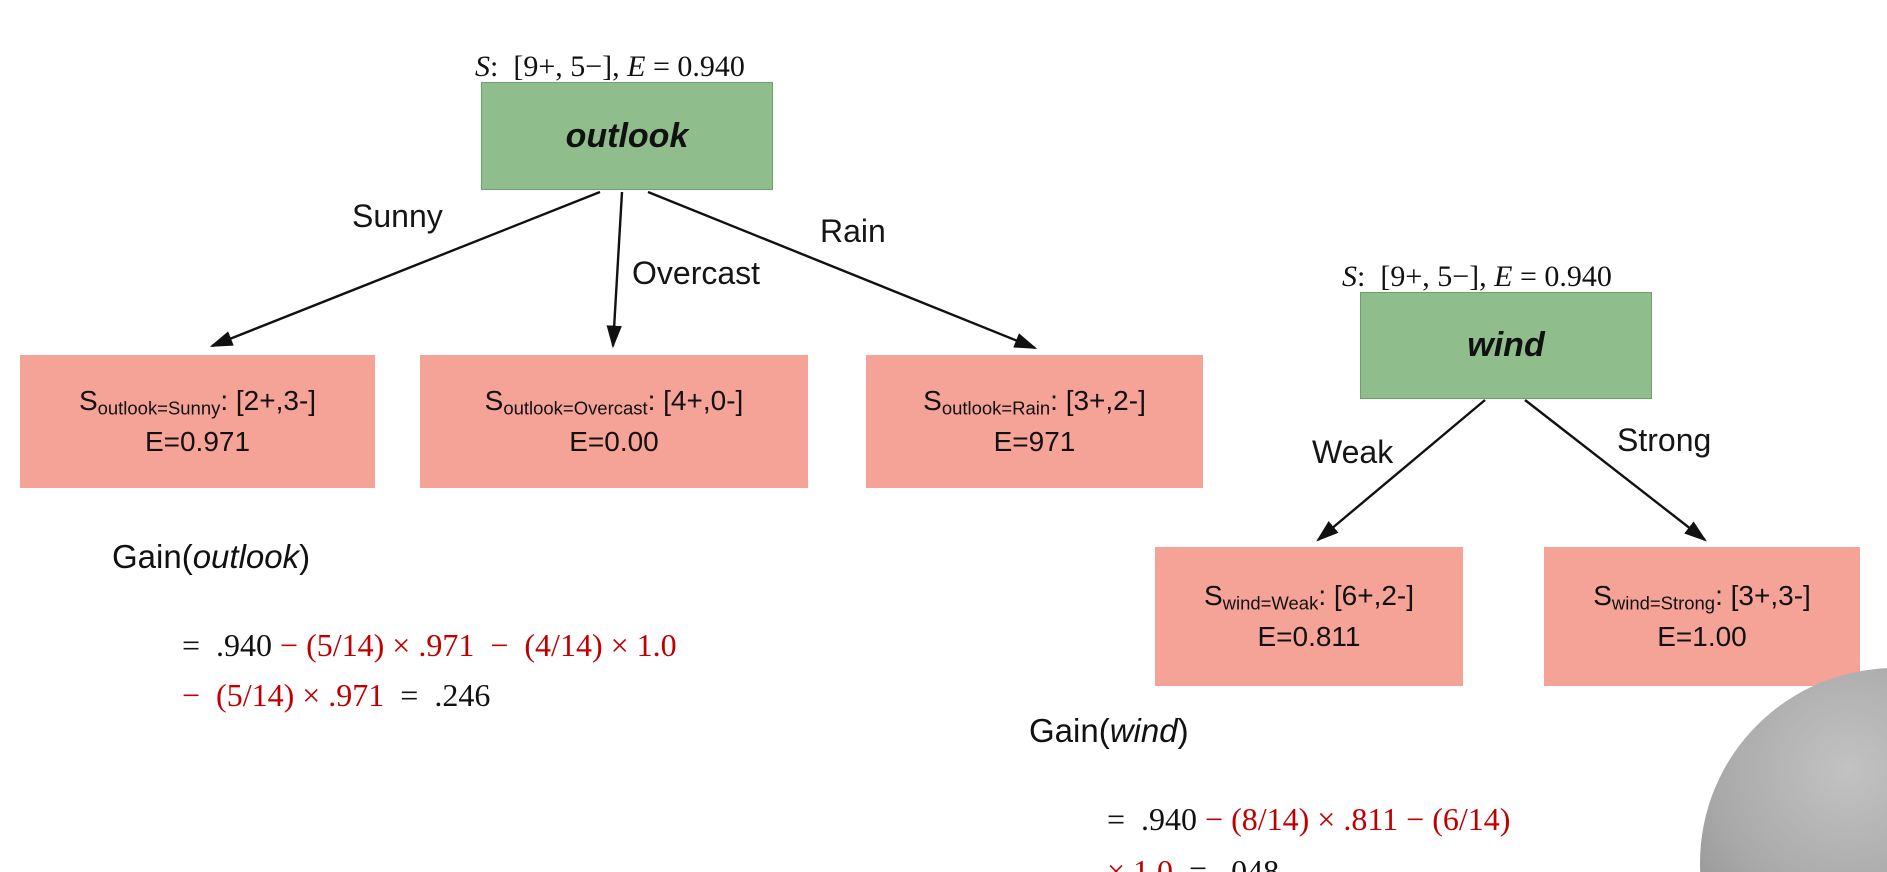  Describe the element at coordinates (197, 401) in the screenshot. I see `leaf-subset-line: Soutlook=Sunny: [2+,3-]` at that location.